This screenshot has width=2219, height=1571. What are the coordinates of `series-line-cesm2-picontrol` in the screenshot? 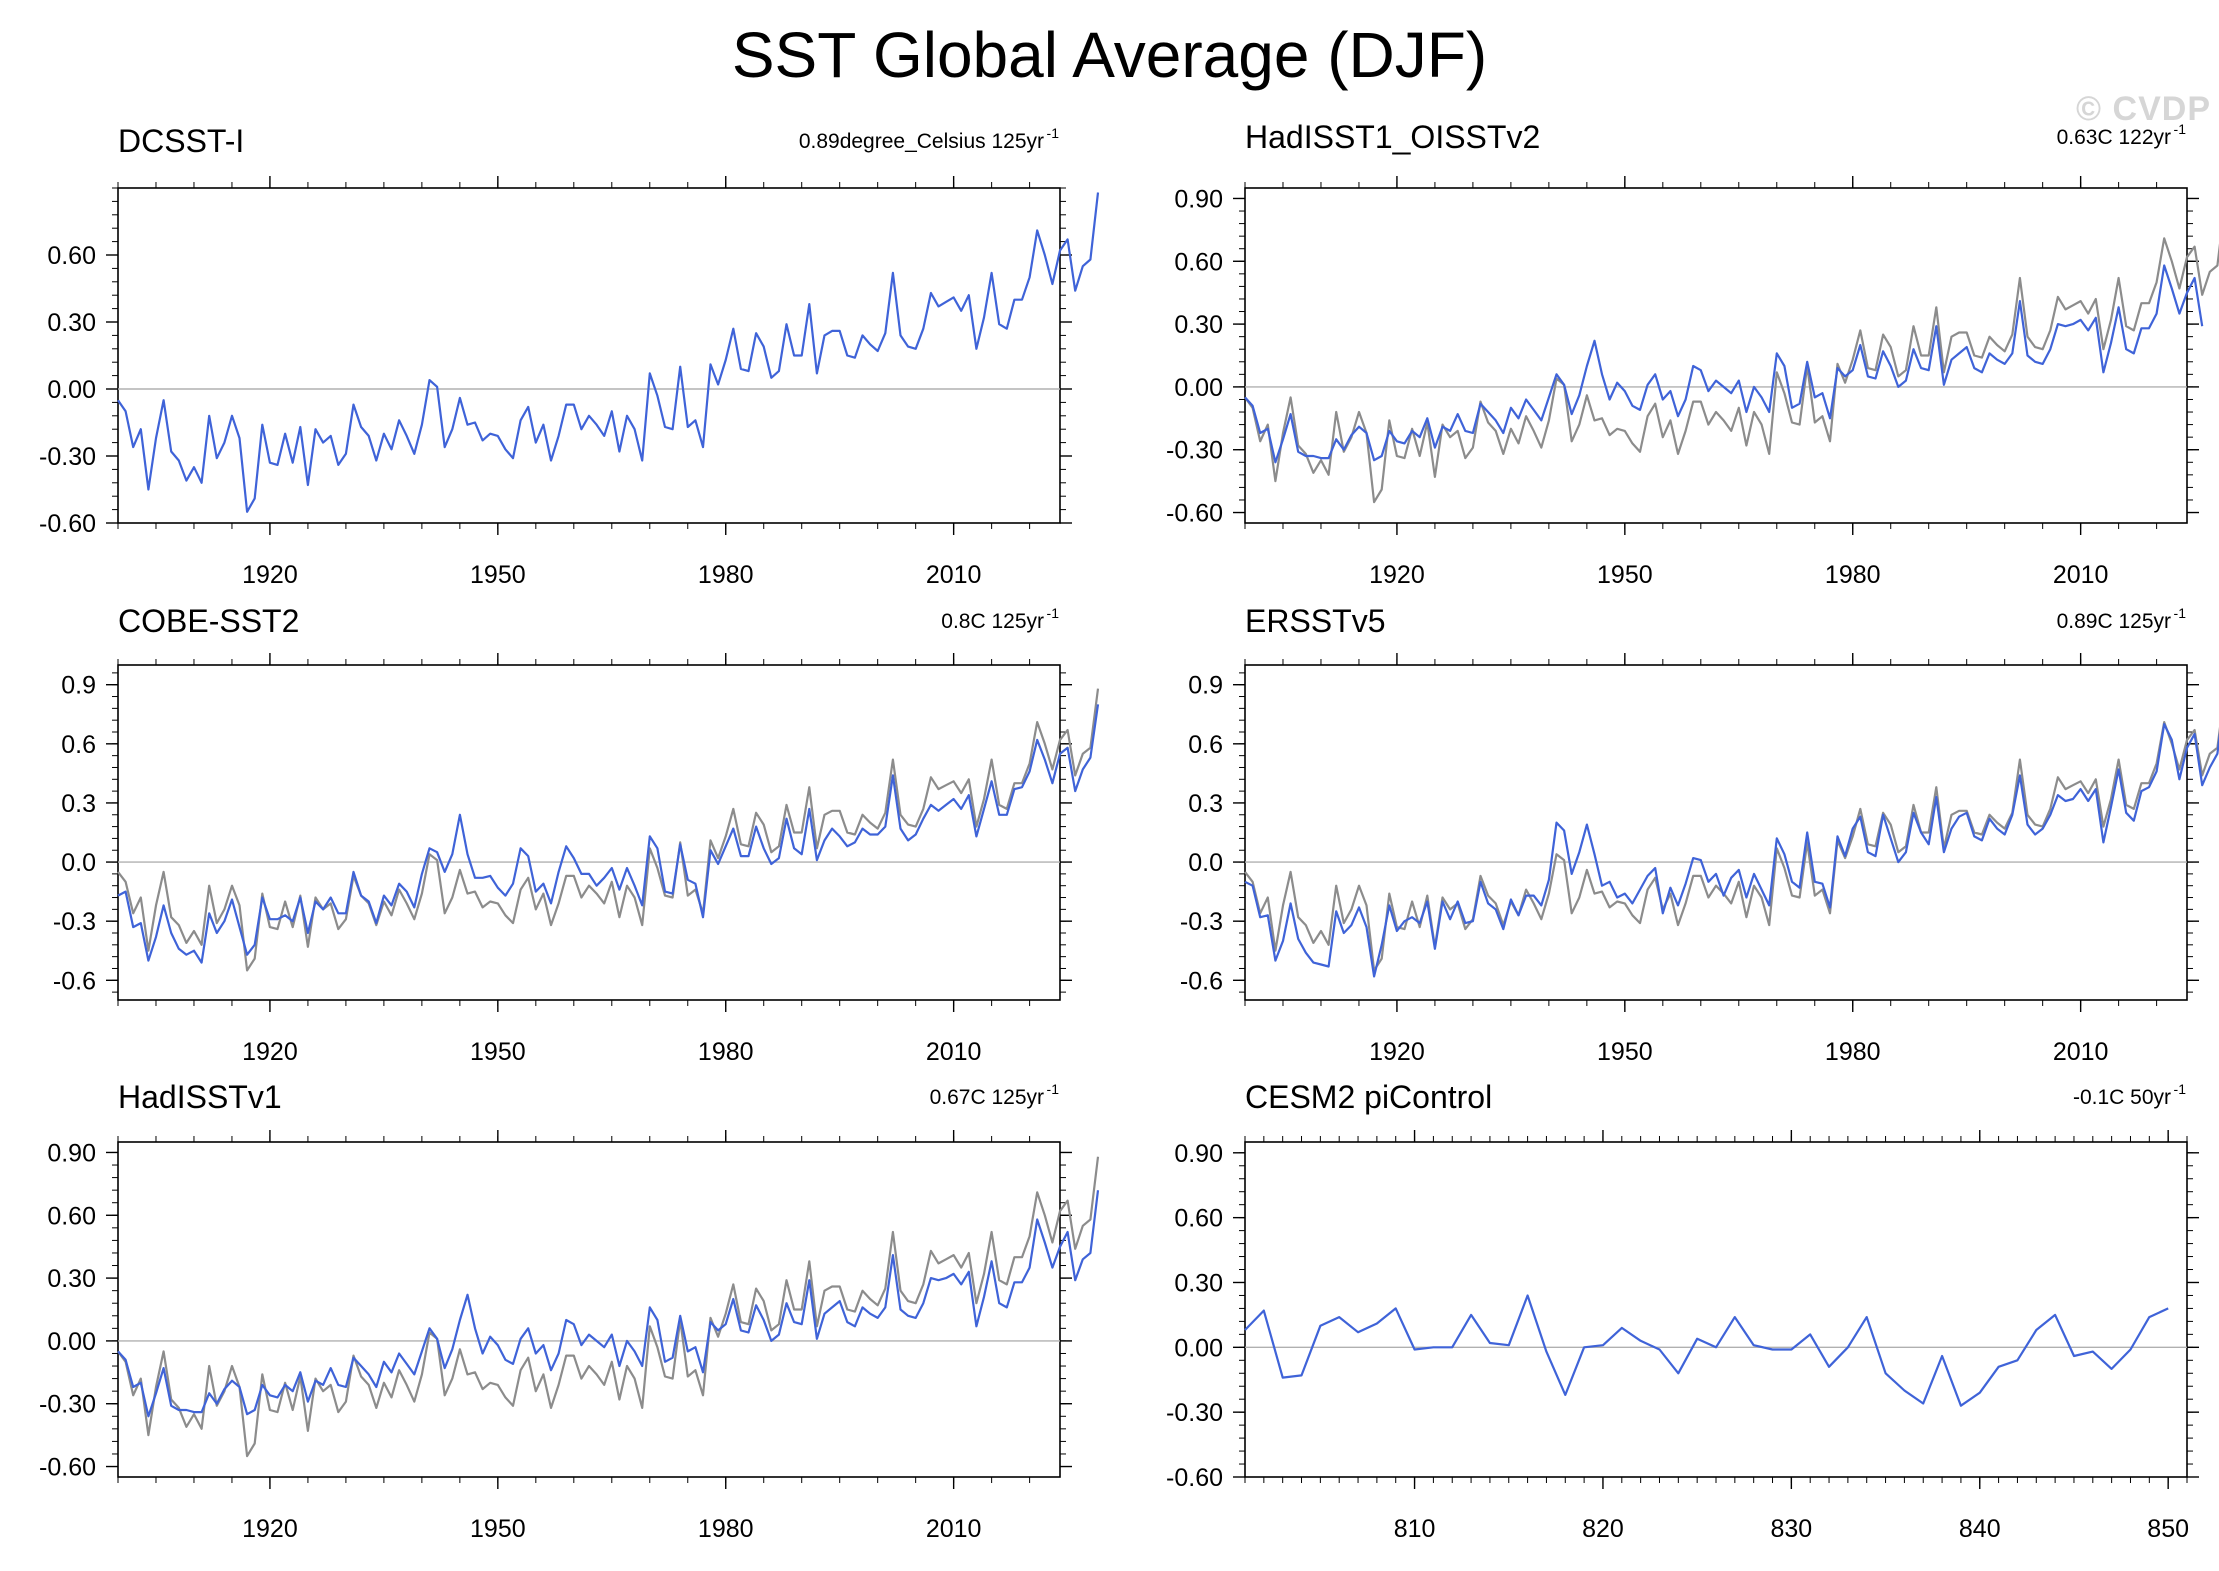 It's located at (1706, 1350).